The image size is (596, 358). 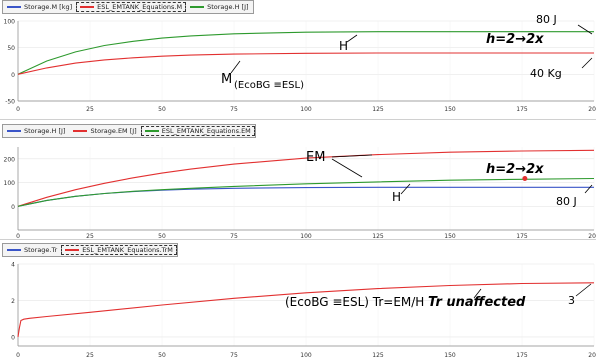 I want to click on legend-item: Storage.Tr, so click(x=32, y=250).